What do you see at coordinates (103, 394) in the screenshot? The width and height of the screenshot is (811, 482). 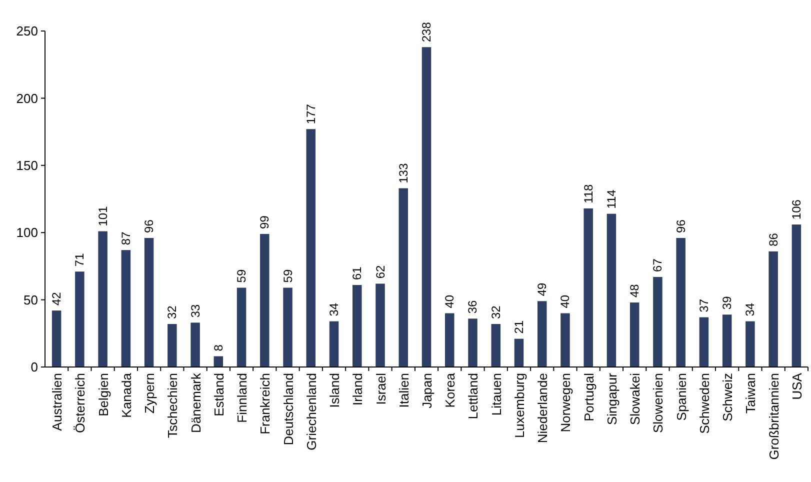 I see `x-tick-label: Belgien` at bounding box center [103, 394].